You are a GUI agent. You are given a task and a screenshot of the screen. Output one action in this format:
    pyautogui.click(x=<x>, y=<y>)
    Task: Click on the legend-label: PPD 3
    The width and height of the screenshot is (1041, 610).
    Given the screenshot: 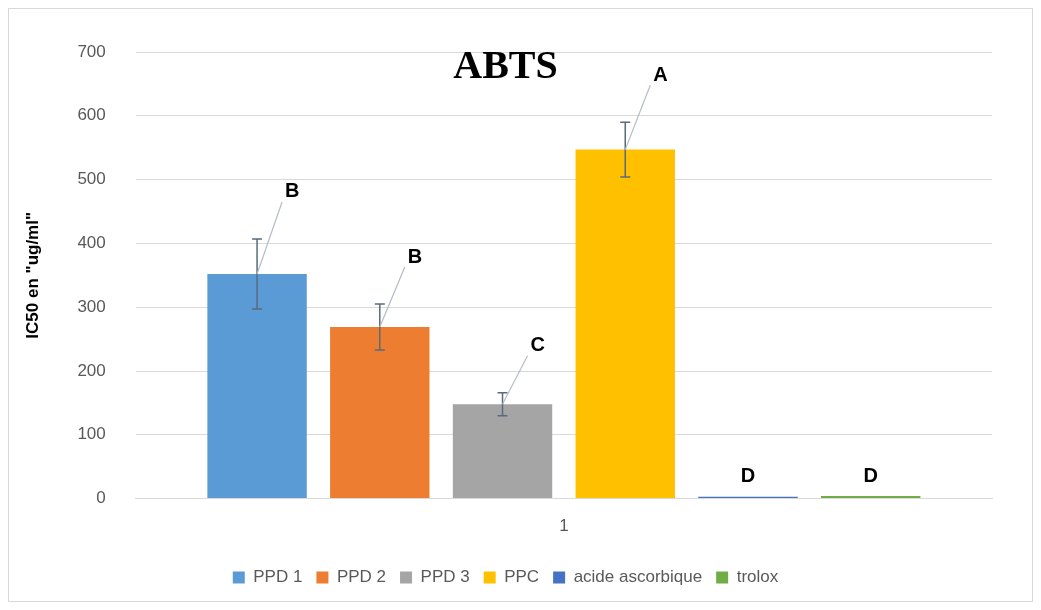 What is the action you would take?
    pyautogui.click(x=445, y=577)
    